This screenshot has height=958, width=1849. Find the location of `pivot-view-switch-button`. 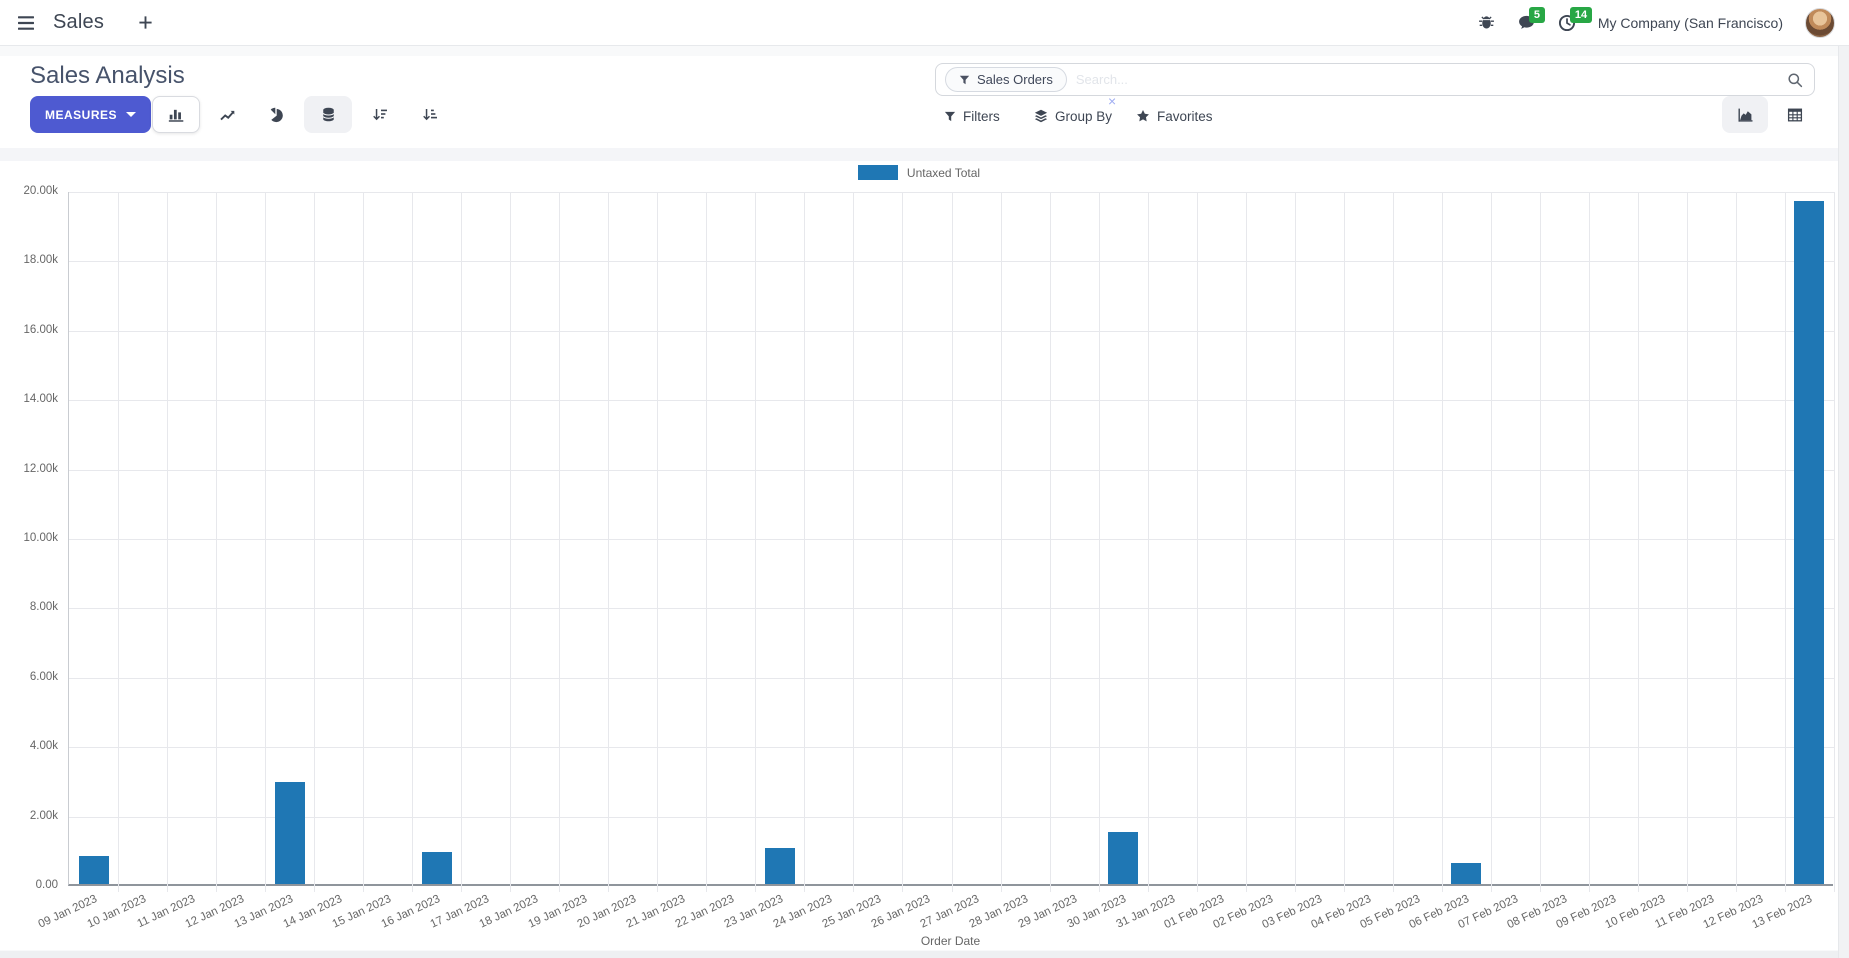

pivot-view-switch-button is located at coordinates (1795, 114).